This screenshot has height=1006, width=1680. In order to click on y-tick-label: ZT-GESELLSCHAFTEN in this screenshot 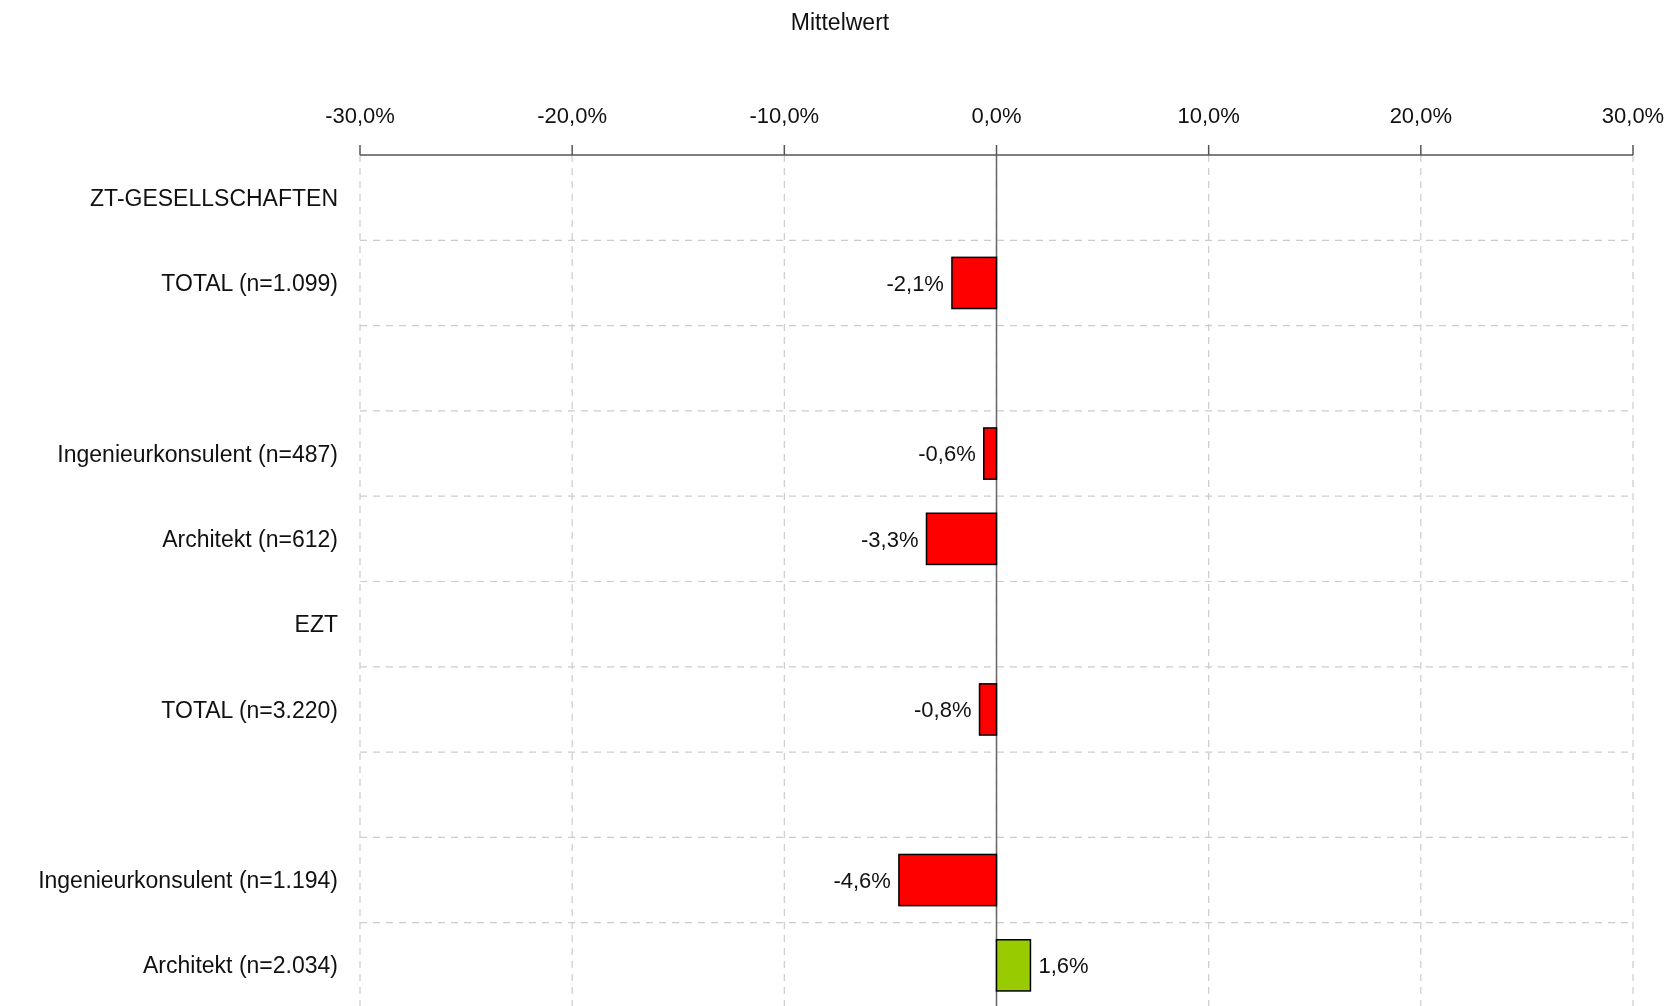, I will do `click(214, 197)`.